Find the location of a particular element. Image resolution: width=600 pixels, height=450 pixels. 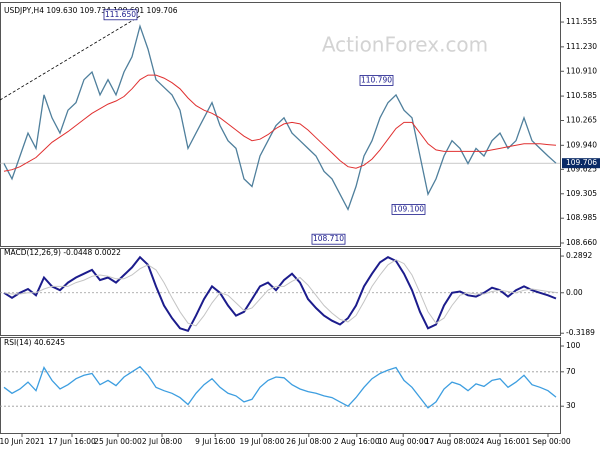

x-tick-label: 26 Jul 08:00 is located at coordinates (308, 441).